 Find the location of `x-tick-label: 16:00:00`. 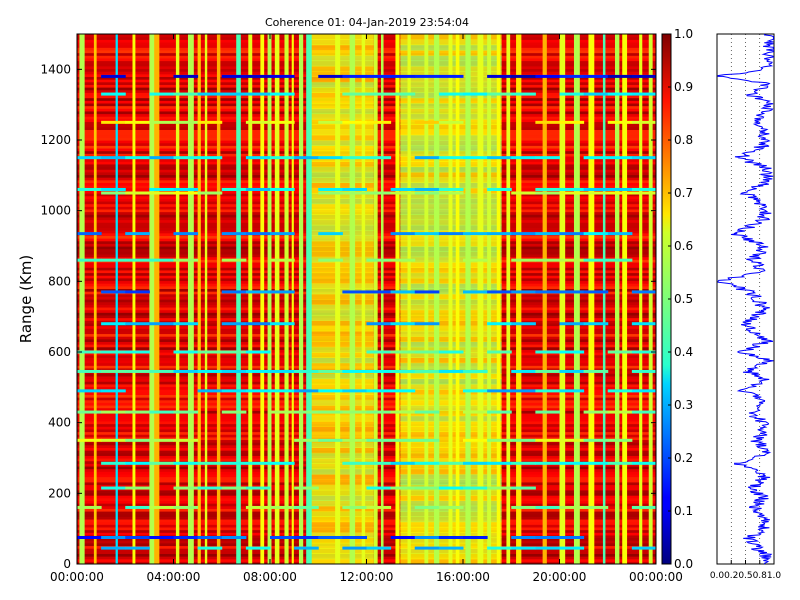

x-tick-label: 16:00:00 is located at coordinates (463, 577).